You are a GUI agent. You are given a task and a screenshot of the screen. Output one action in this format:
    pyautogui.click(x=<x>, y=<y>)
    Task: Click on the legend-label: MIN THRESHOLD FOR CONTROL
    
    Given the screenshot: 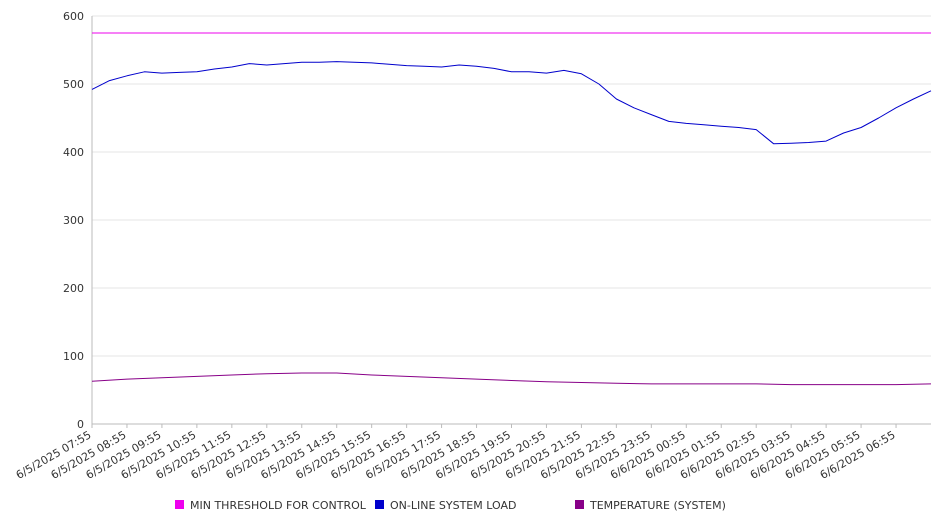 What is the action you would take?
    pyautogui.click(x=278, y=505)
    